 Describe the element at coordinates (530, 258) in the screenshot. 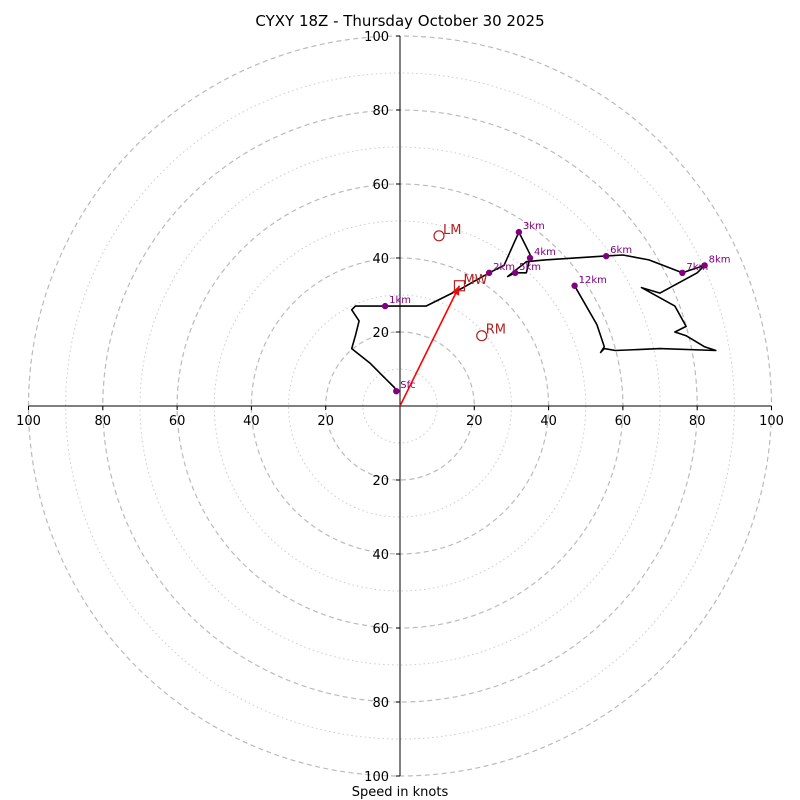

I see `height-marker-4km` at that location.